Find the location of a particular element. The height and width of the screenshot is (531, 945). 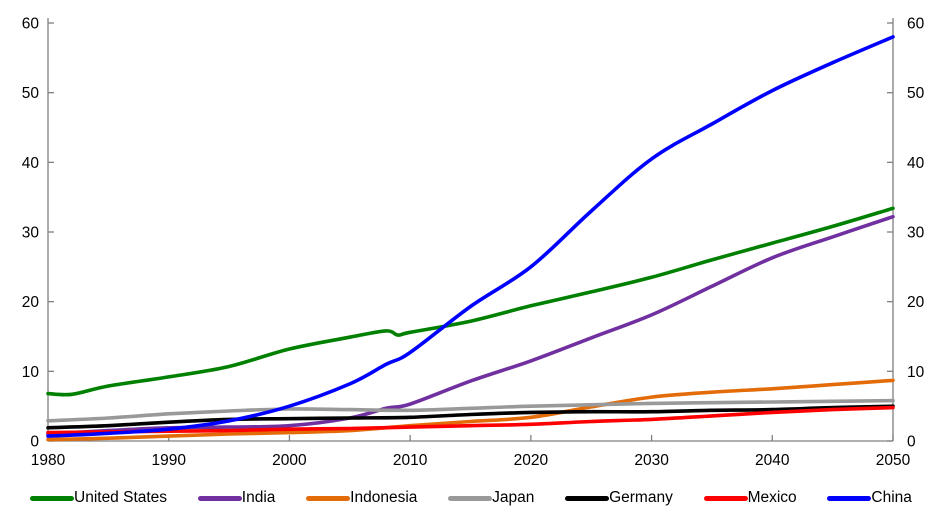

legend-item-indonesia: Indonesia is located at coordinates (361, 498).